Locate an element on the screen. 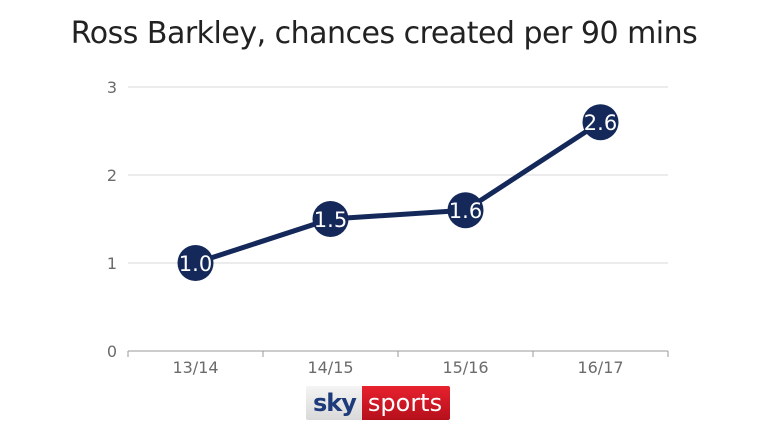 The width and height of the screenshot is (768, 432). y-tick-label: 2 is located at coordinates (112, 175).